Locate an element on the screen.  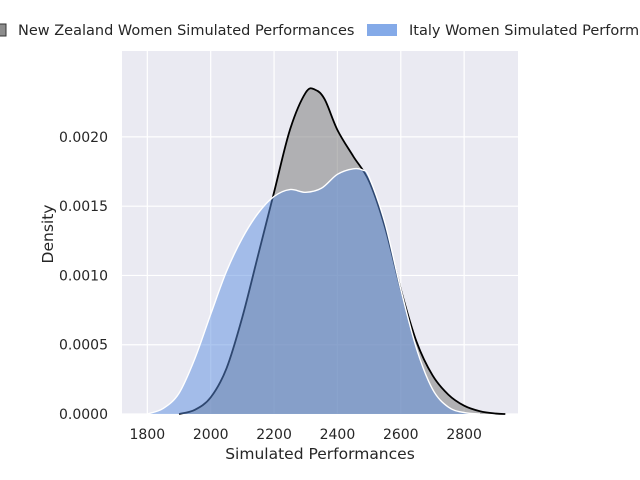
y-tick-label: 0.0020 is located at coordinates (83, 138).